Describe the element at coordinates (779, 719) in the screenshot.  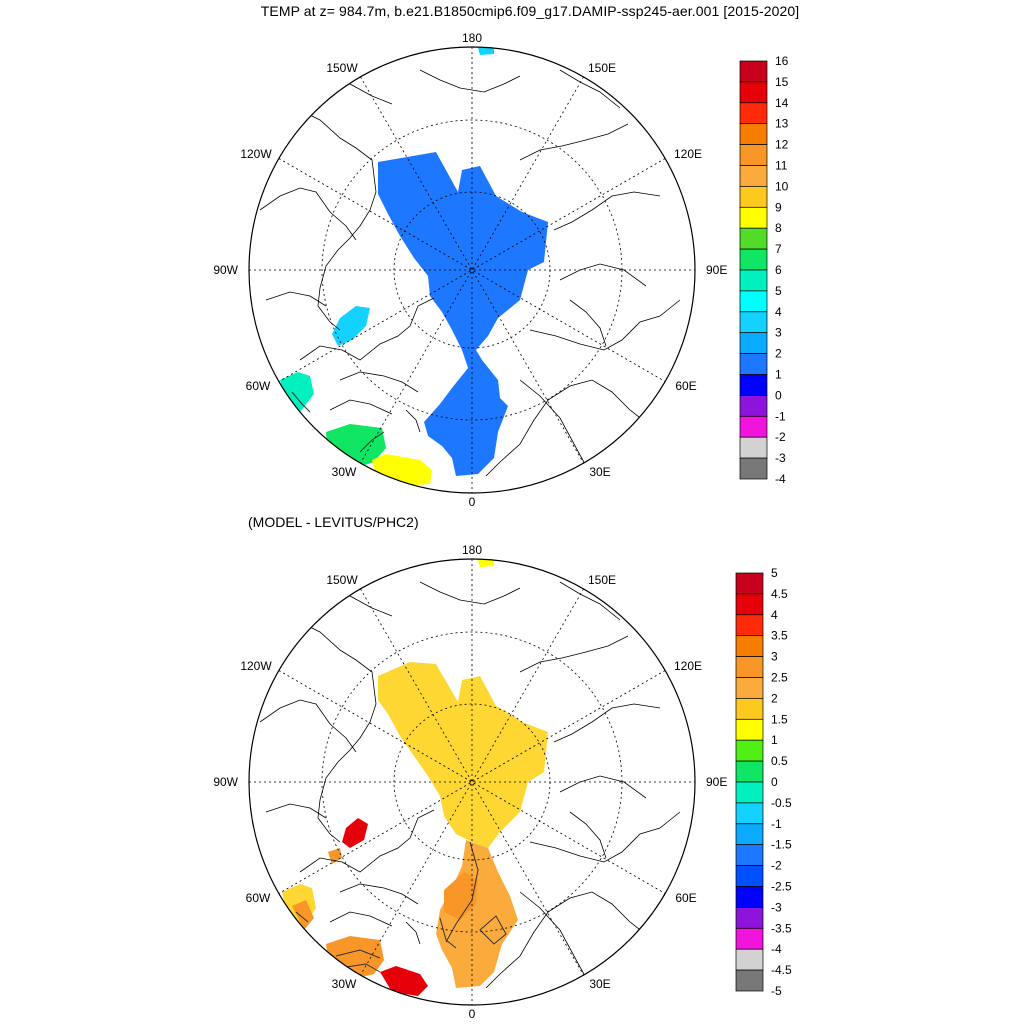
I see `bottom-colorbar-label: 1.5` at that location.